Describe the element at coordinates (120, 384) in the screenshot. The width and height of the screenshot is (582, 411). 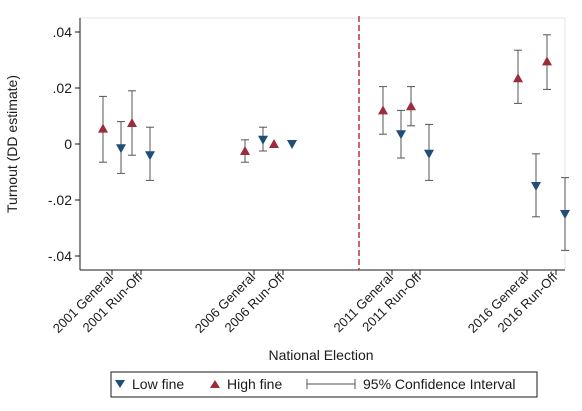
I see `legend-low-fine-marker` at that location.